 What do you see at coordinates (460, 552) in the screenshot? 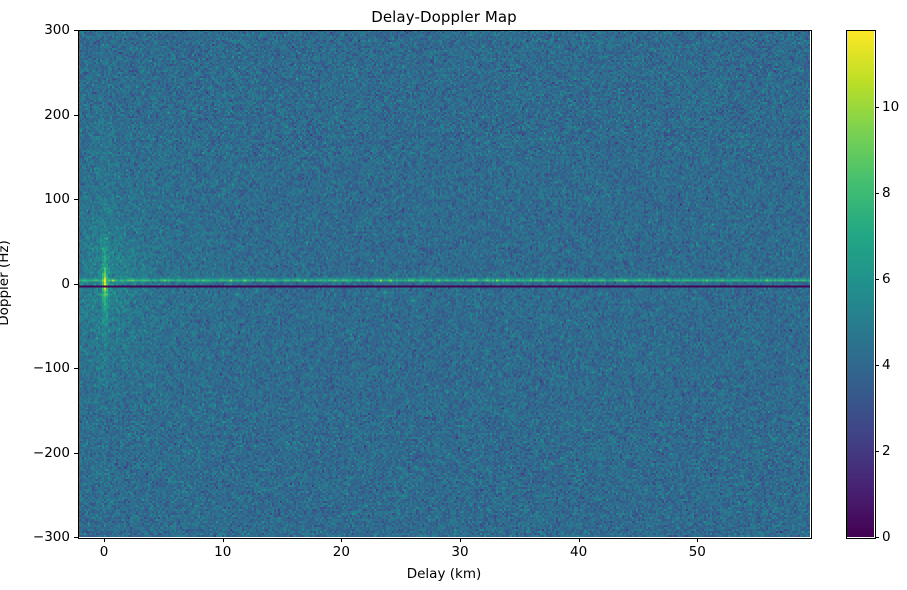
I see `x-tick-label: 30` at bounding box center [460, 552].